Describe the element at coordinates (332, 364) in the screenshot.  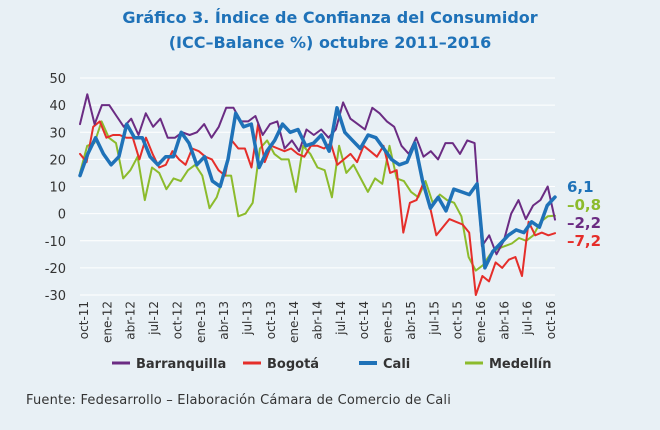
I see `legend: Barranquilla Bogotá Cali Medellín` at that location.